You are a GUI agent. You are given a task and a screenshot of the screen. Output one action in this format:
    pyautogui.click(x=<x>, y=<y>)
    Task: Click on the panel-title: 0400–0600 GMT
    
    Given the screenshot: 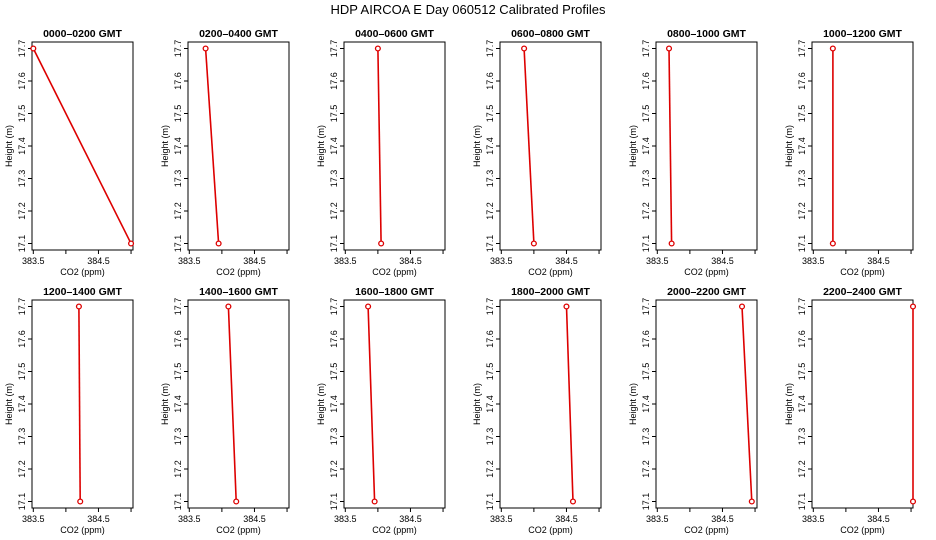 What is the action you would take?
    pyautogui.click(x=394, y=34)
    